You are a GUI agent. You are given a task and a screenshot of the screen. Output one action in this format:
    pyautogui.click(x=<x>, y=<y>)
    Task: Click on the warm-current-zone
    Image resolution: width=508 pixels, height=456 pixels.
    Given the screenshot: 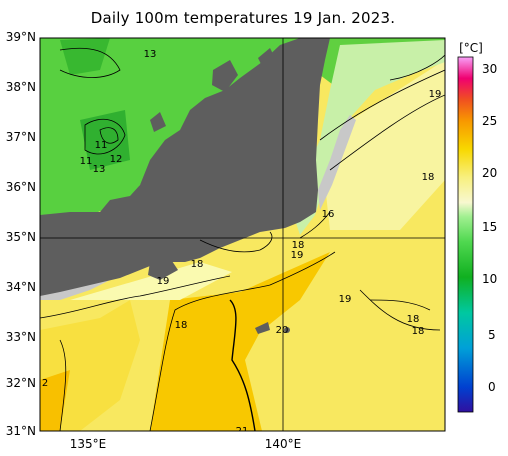 What is the action you would take?
    pyautogui.click(x=240, y=341)
    